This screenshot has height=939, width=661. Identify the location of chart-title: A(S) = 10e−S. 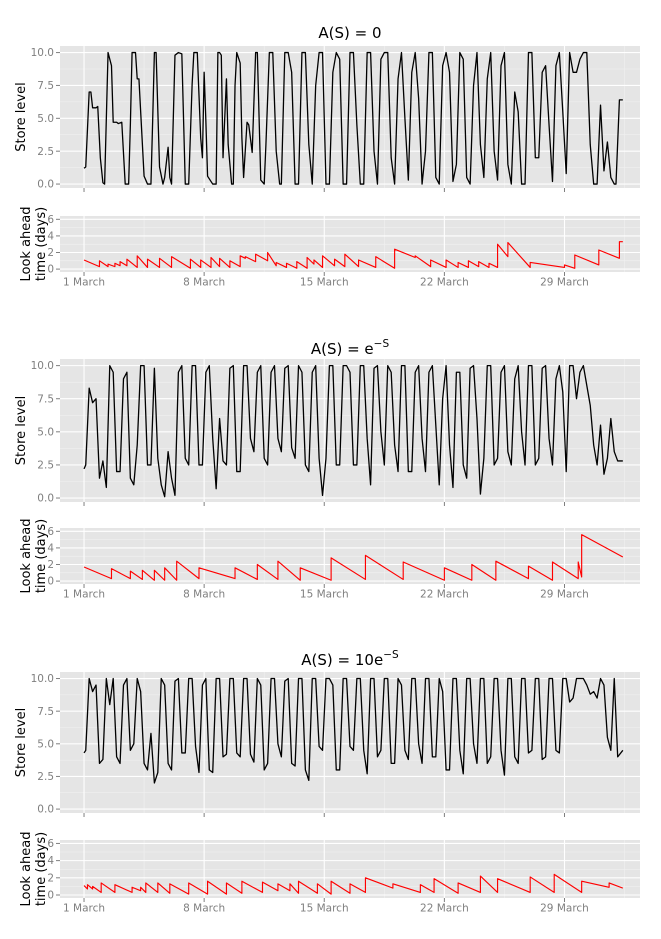
(350, 659).